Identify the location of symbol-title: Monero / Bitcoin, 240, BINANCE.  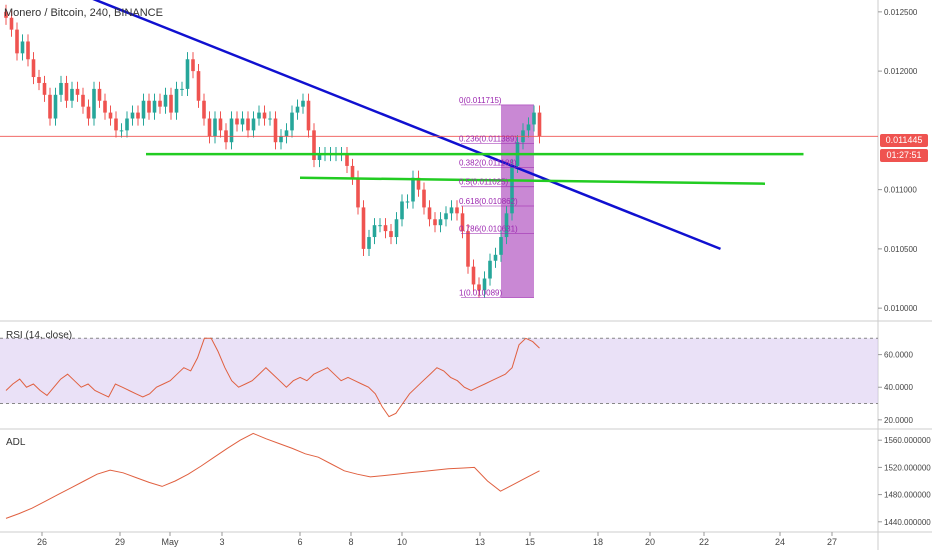
(83, 13).